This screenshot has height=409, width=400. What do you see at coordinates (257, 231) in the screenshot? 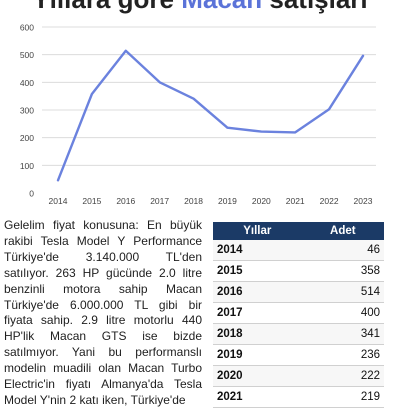
I see `header-years: Yıllar` at bounding box center [257, 231].